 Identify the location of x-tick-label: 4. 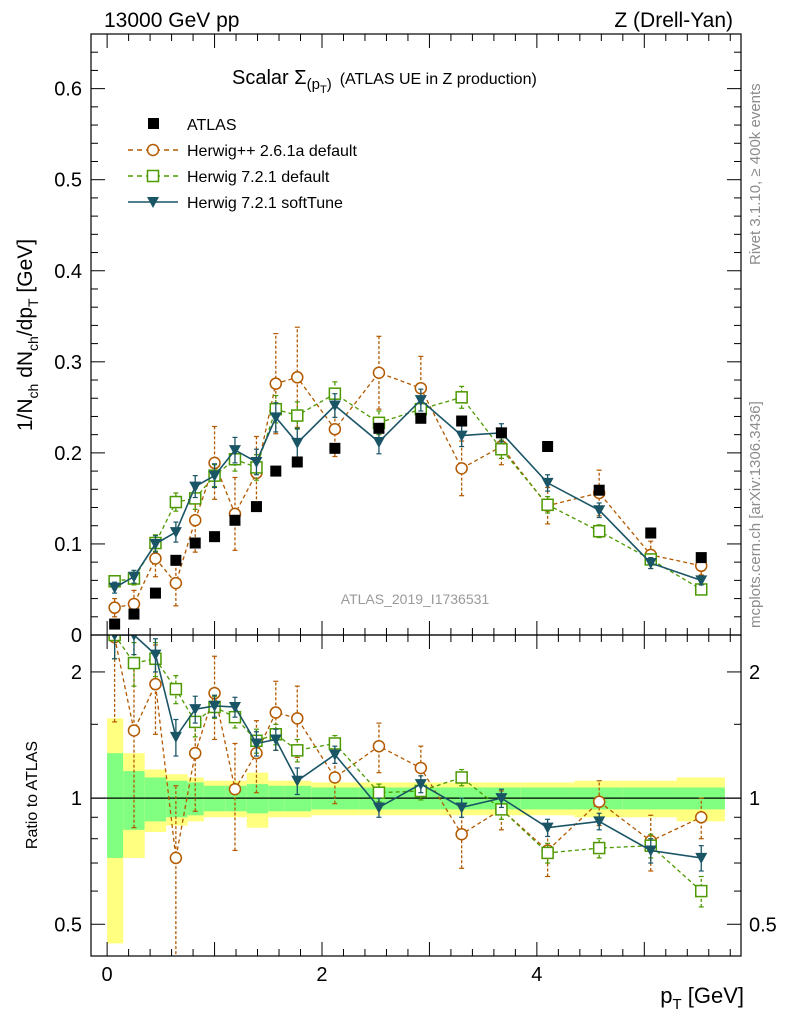
(536, 975).